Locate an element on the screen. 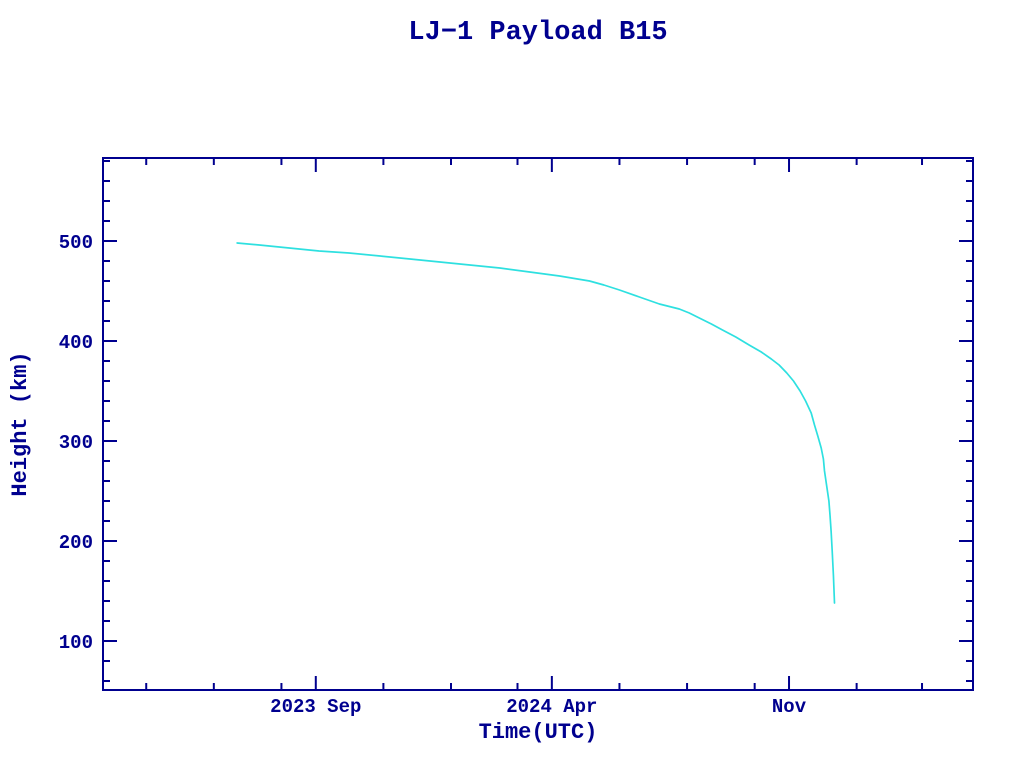  x-tick-label: Nov is located at coordinates (789, 707).